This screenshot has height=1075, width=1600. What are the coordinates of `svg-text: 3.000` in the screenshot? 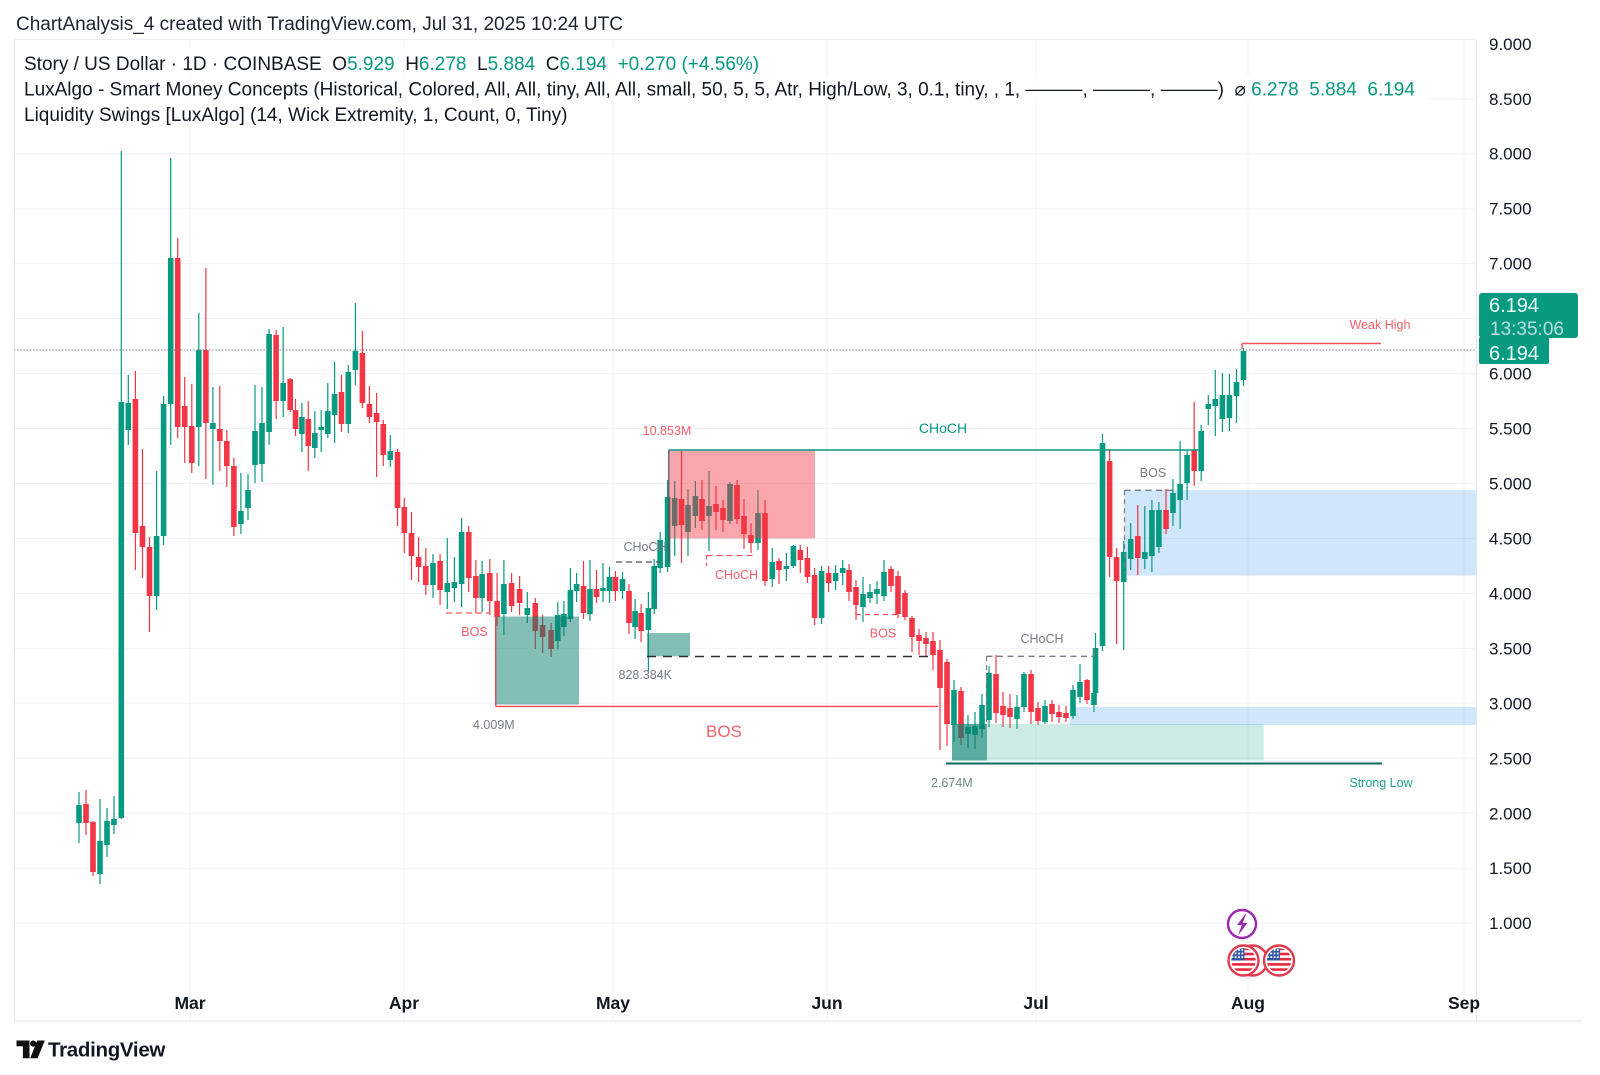 It's located at (1510, 703).